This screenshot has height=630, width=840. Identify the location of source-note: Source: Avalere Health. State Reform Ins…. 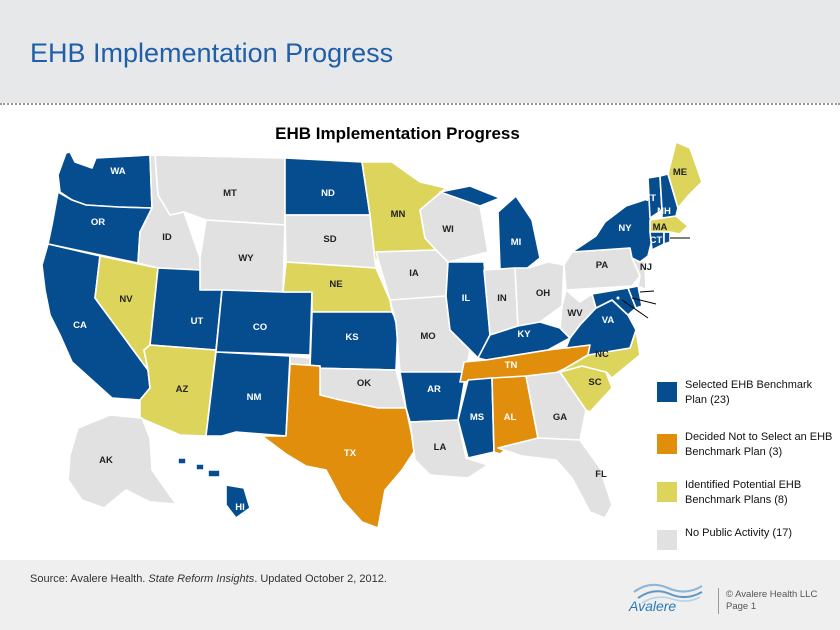
(208, 579).